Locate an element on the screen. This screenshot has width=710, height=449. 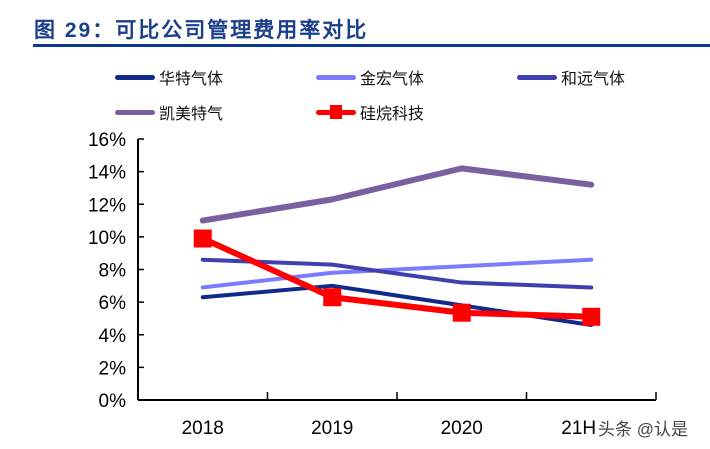
legend-item: 华特气体 is located at coordinates (169, 77).